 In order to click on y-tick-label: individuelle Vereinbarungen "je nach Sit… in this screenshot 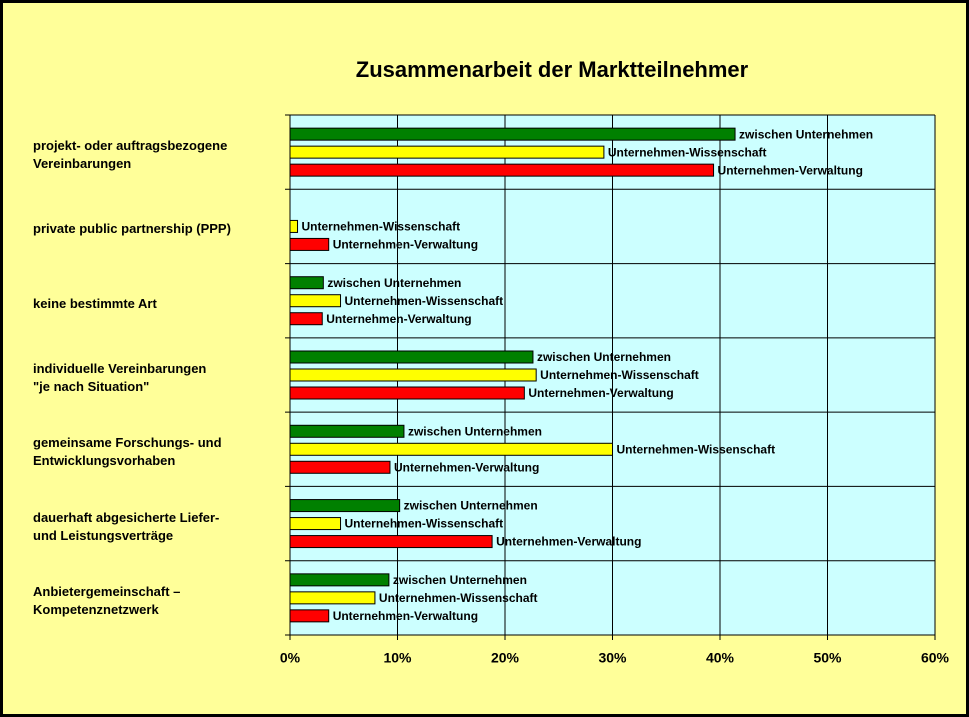, I will do `click(120, 377)`.